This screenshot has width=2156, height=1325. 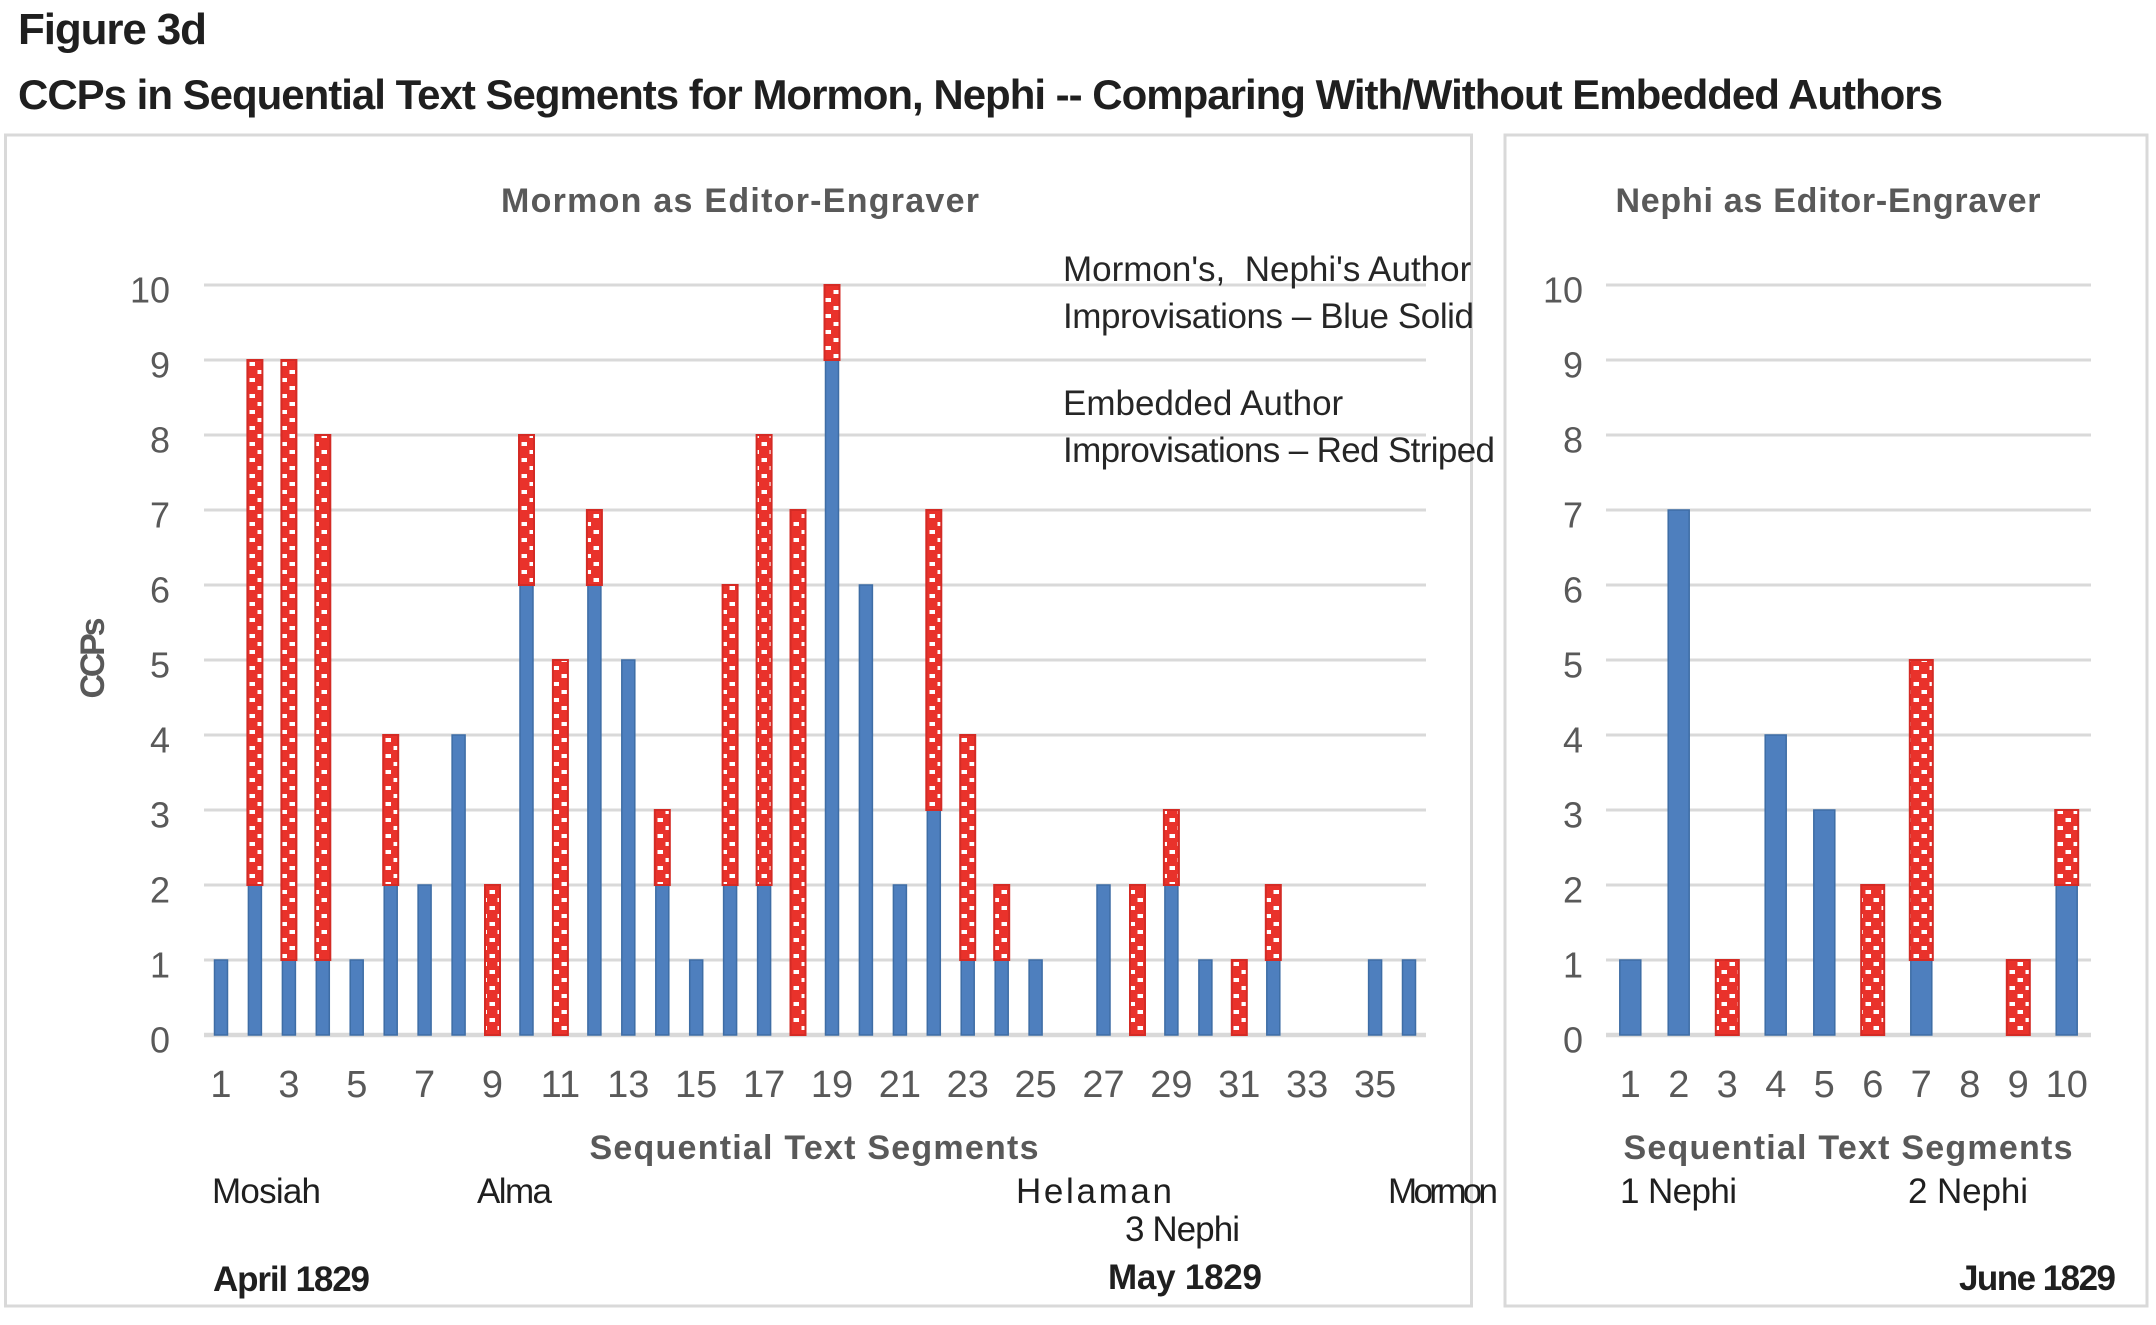 I want to click on svg-text: 23, so click(x=968, y=1085).